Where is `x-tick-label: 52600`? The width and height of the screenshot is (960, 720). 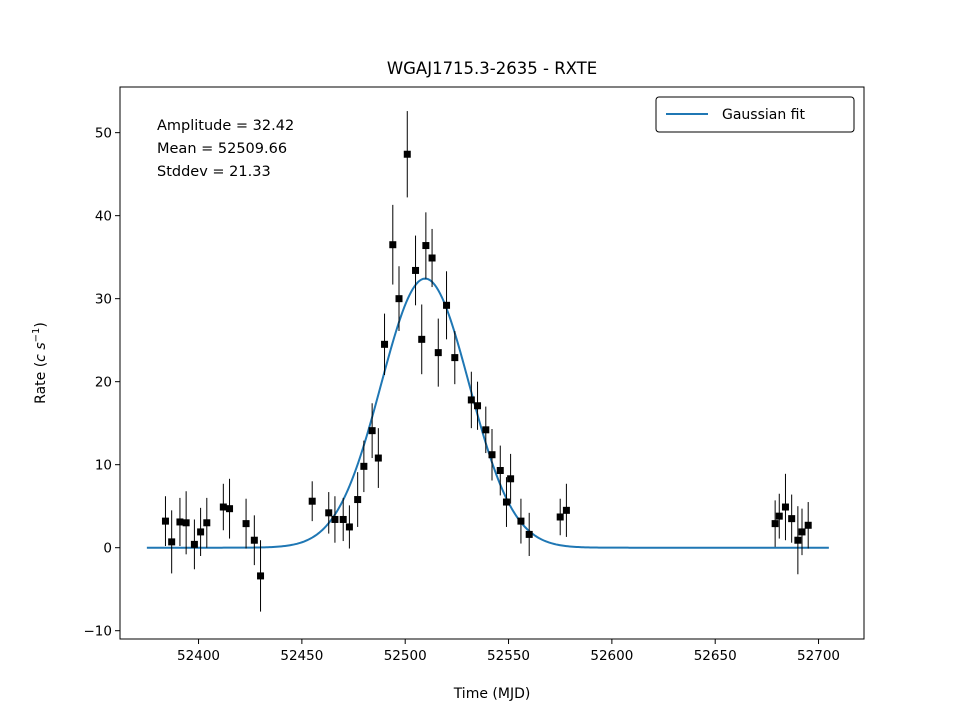 x-tick-label: 52600 is located at coordinates (611, 656).